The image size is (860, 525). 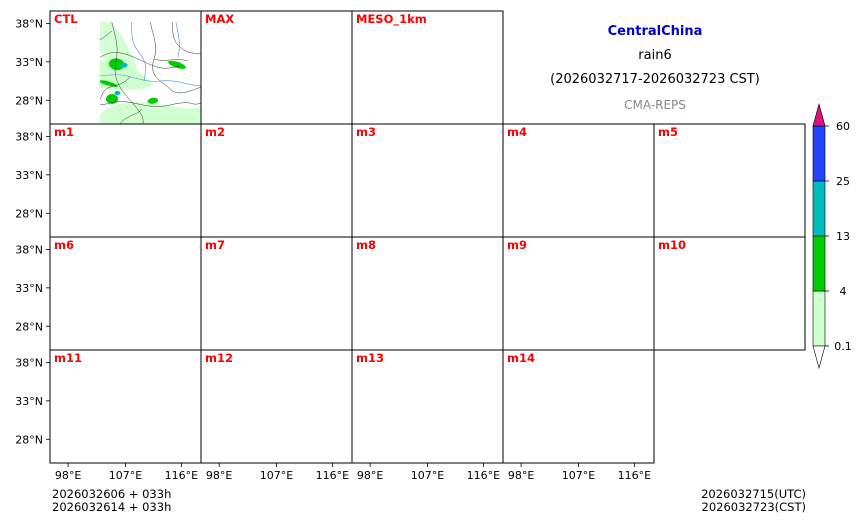 What do you see at coordinates (219, 19) in the screenshot?
I see `panel-label: MAX` at bounding box center [219, 19].